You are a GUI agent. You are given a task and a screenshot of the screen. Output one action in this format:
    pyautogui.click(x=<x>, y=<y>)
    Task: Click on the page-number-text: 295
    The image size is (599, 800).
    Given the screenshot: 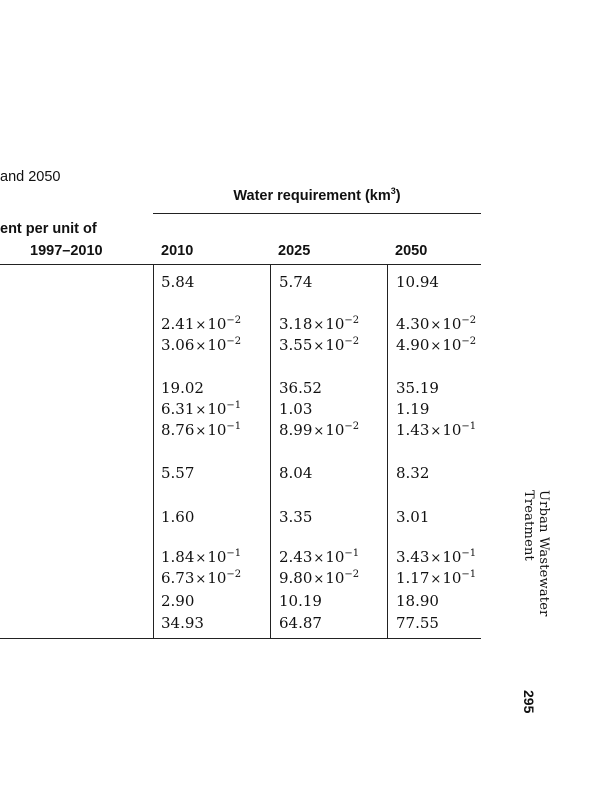 What is the action you would take?
    pyautogui.click(x=529, y=702)
    